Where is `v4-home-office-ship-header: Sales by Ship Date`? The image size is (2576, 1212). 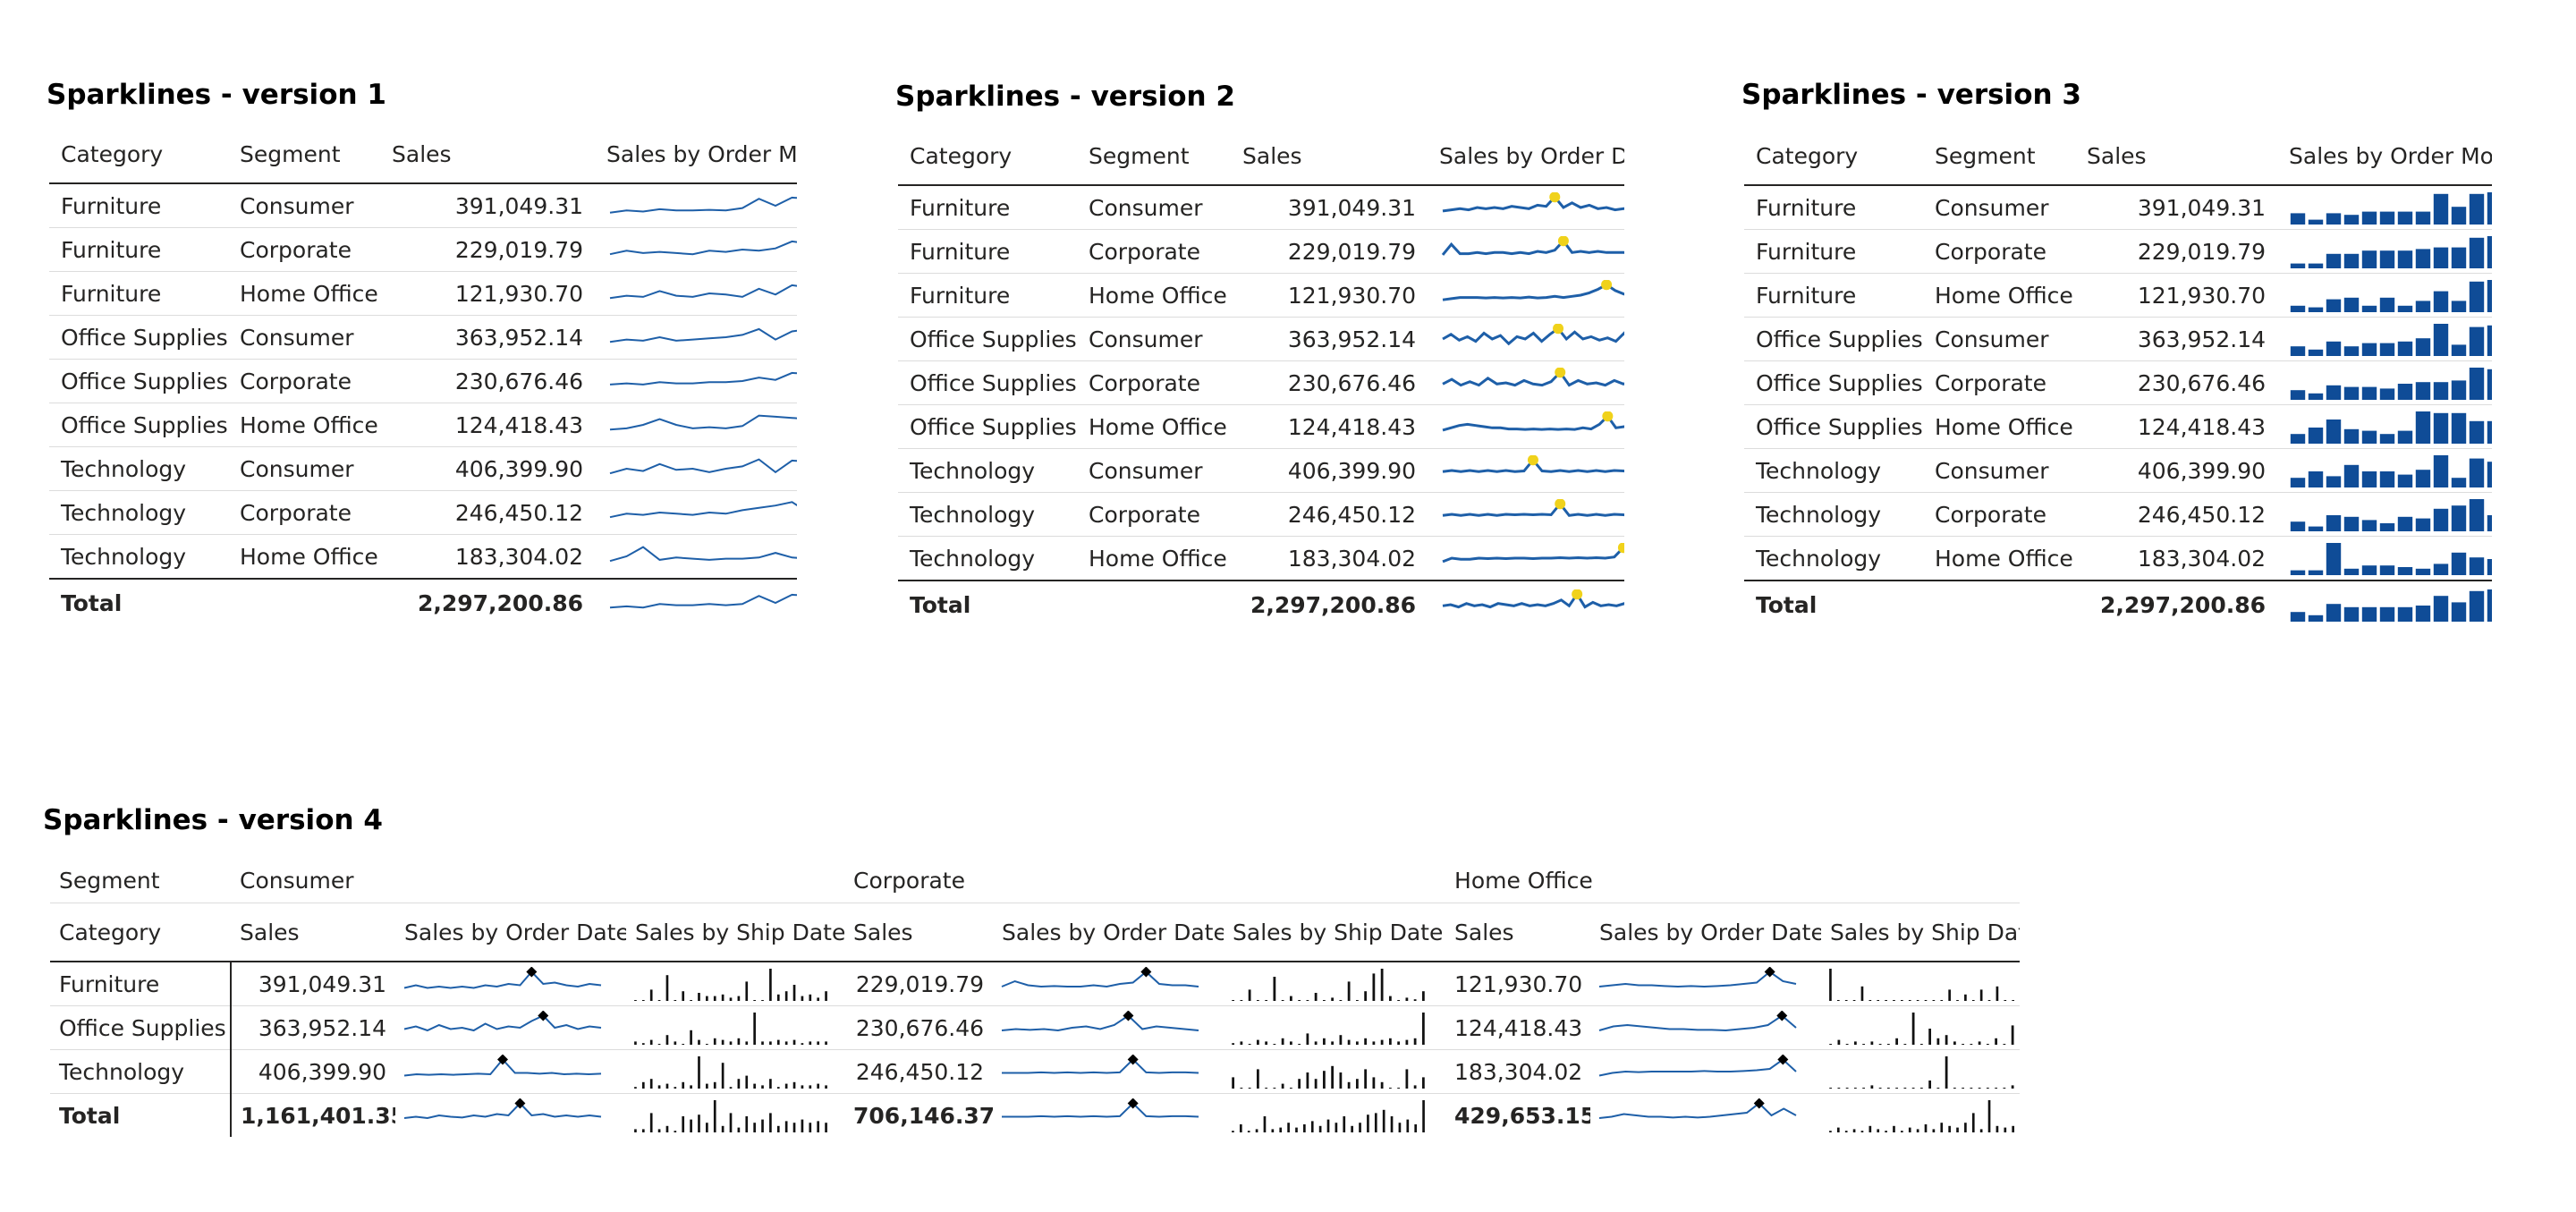
v4-home-office-ship-header: Sales by Ship Date is located at coordinates (1921, 932).